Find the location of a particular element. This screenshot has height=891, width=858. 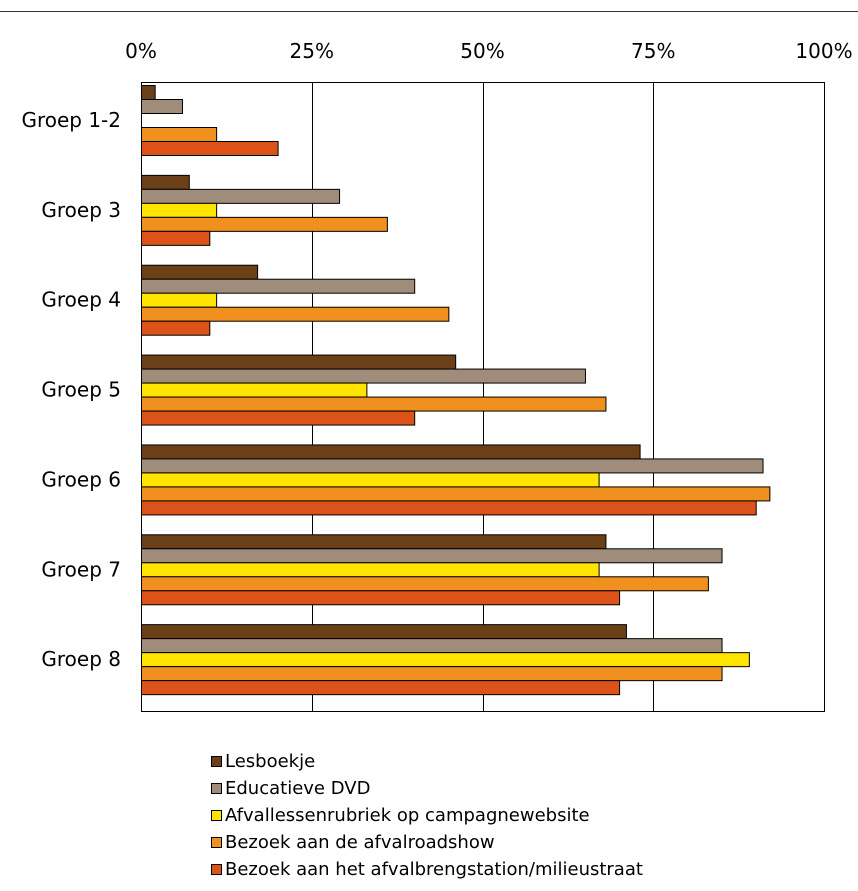

category-label: Groep 5 is located at coordinates (81, 390).